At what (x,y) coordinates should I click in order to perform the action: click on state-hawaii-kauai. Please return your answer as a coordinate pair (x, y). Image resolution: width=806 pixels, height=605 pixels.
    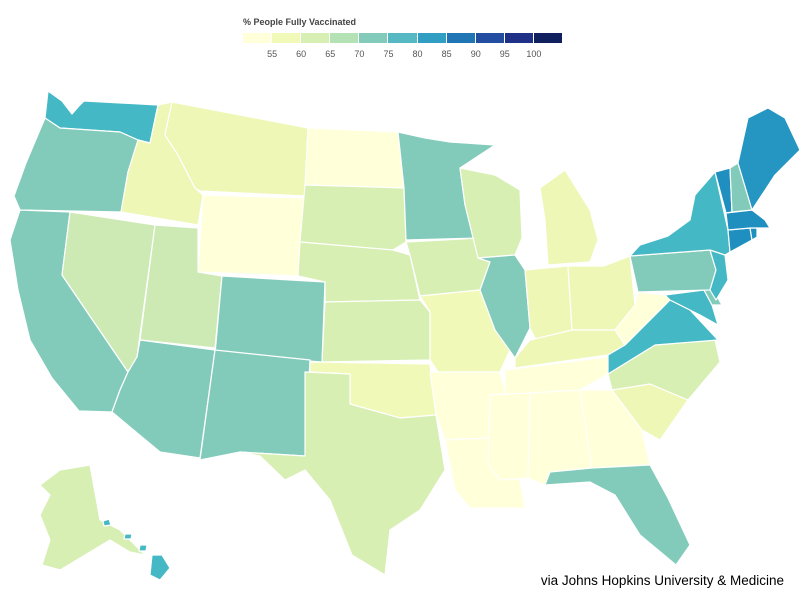
    Looking at the image, I should click on (107, 522).